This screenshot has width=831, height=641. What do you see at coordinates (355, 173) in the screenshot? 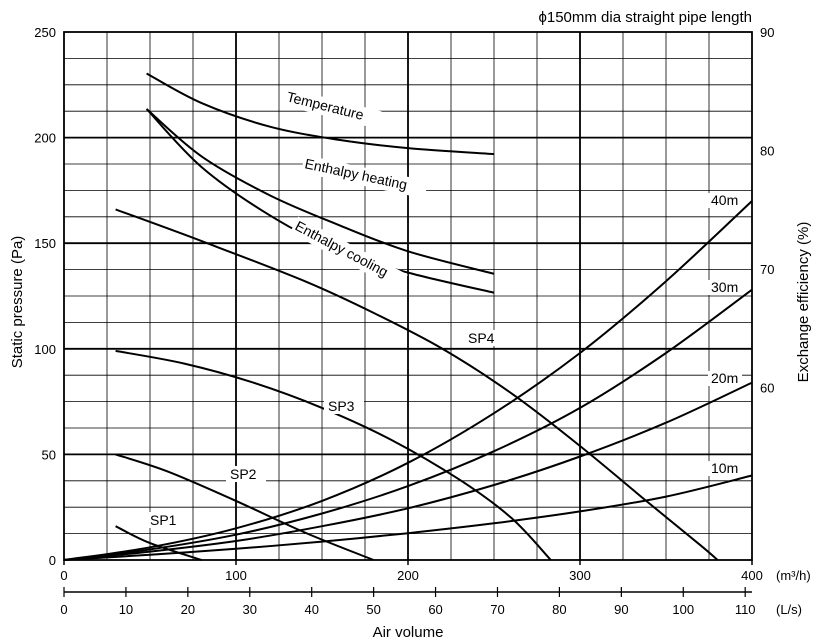
I see `label-enthalpy-heating-text: Enthalpy heating` at bounding box center [355, 173].